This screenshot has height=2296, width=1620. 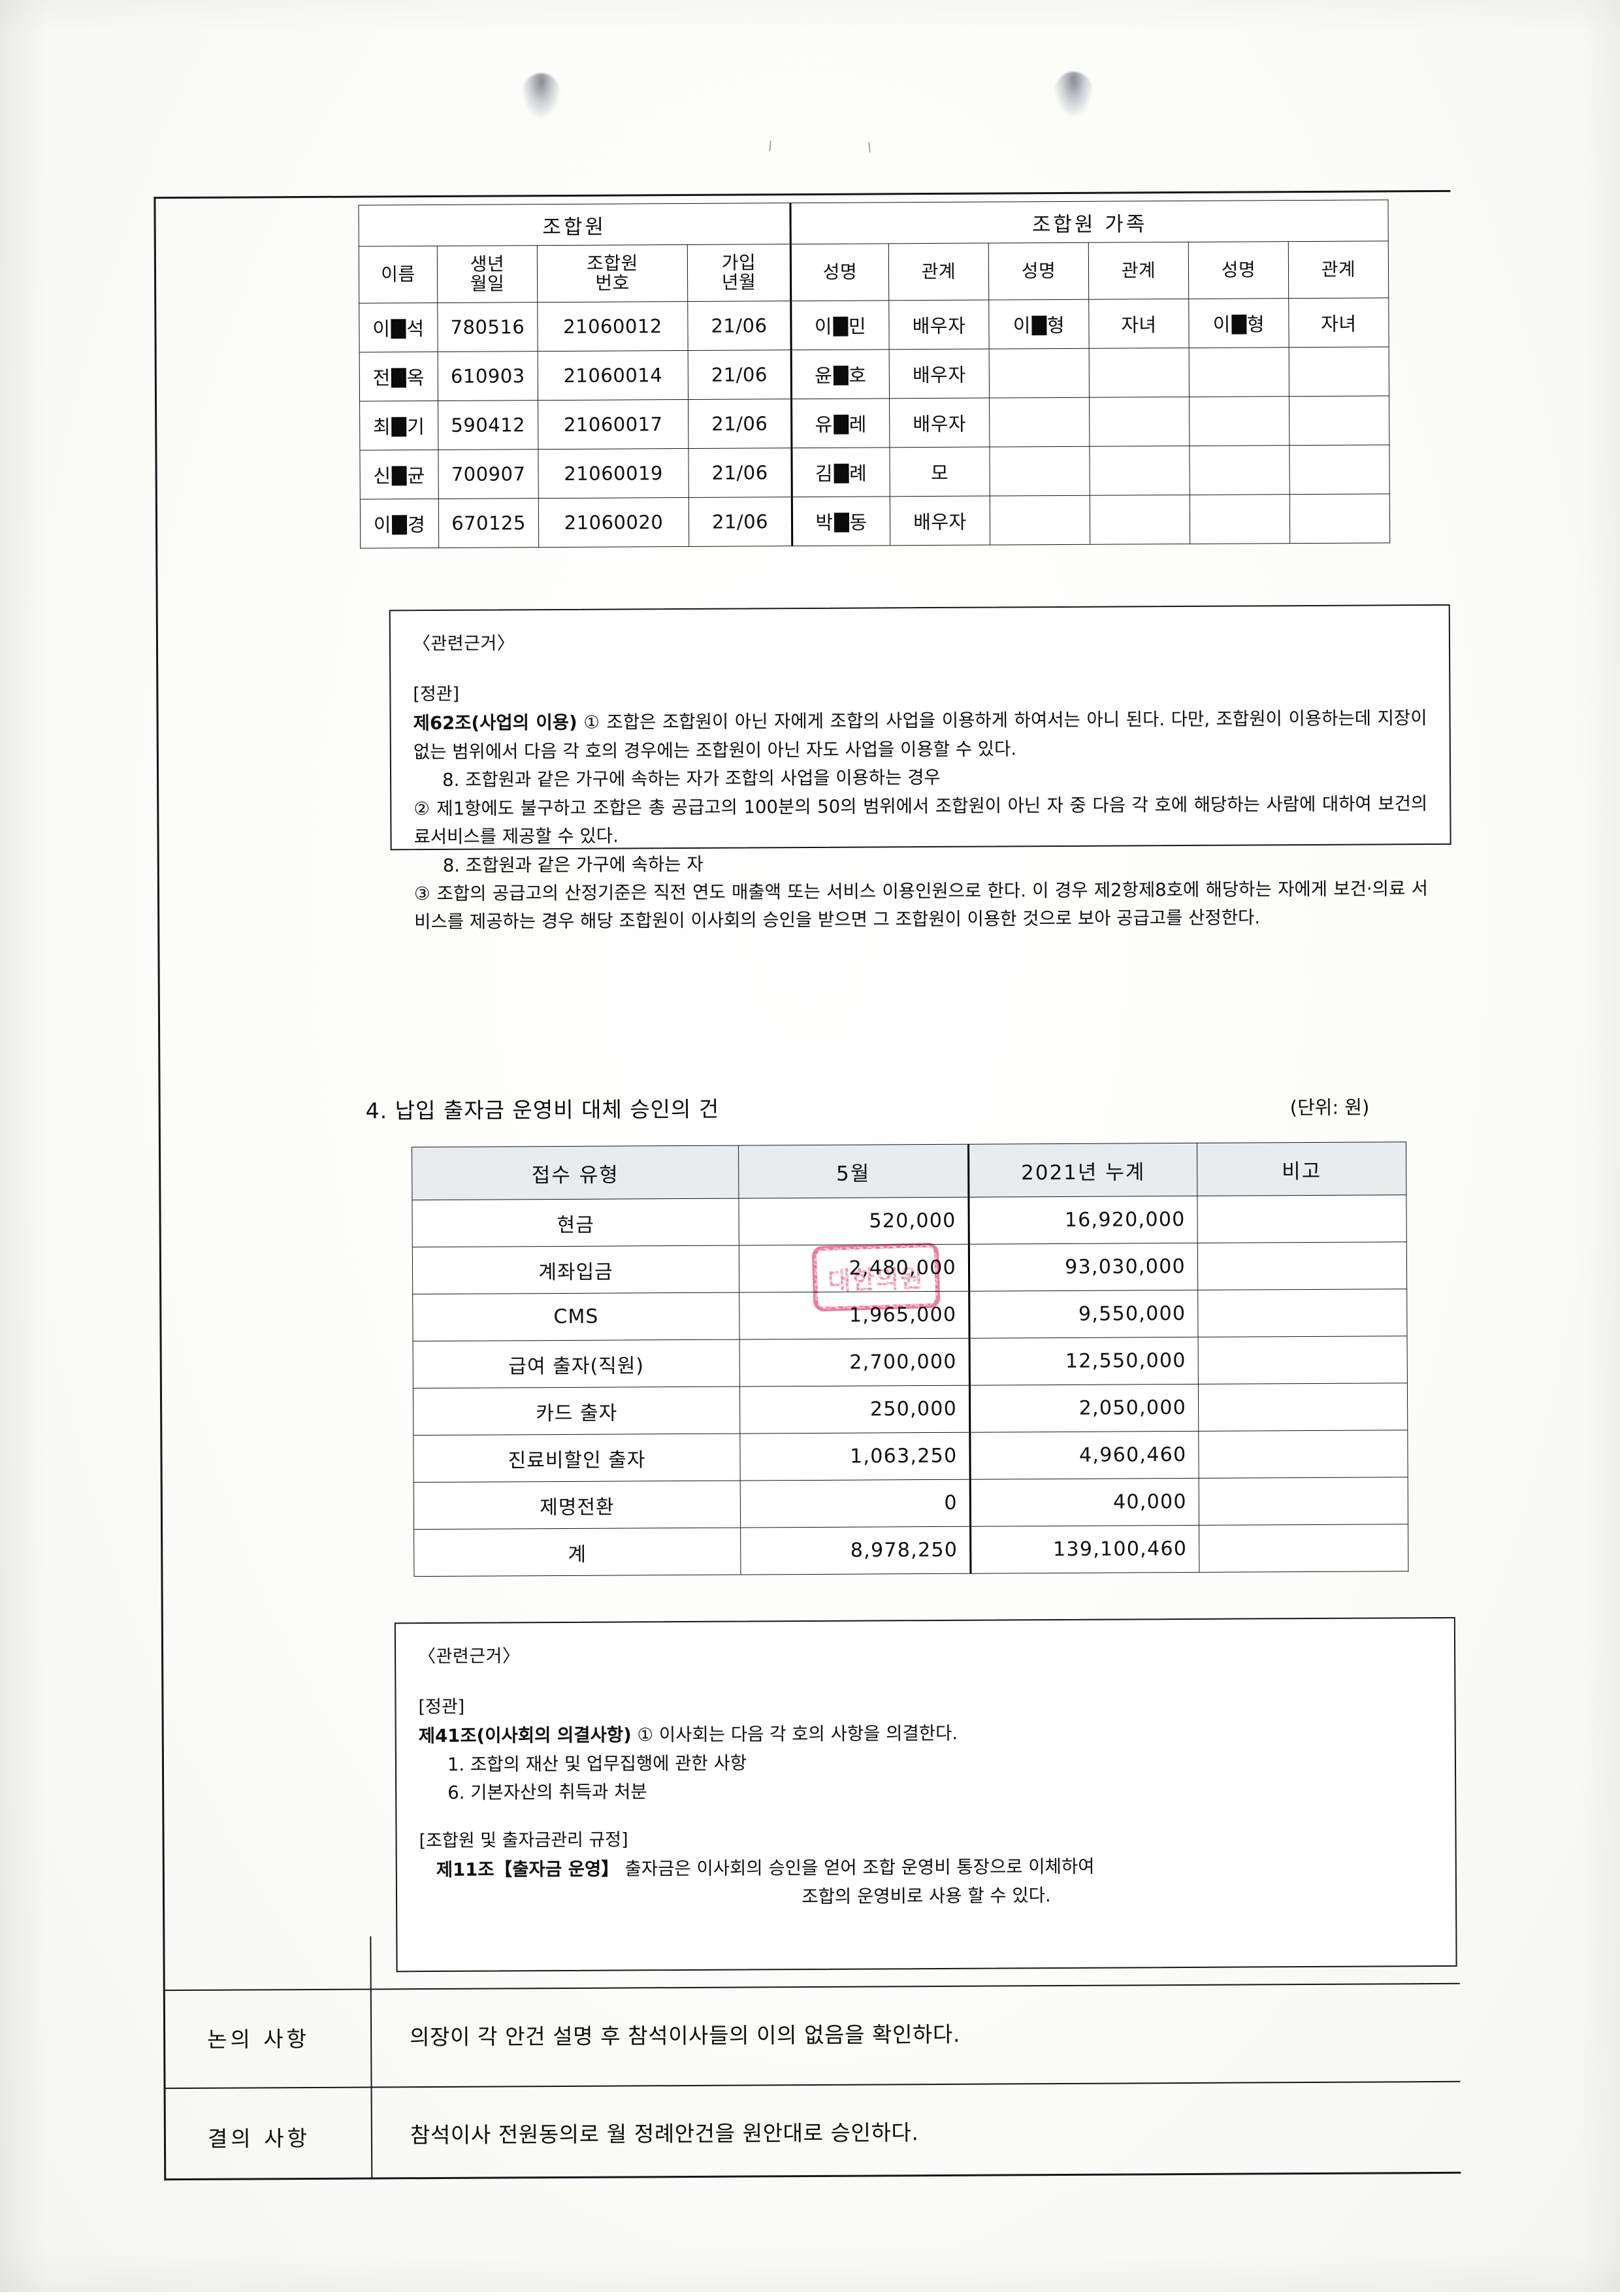 What do you see at coordinates (1339, 371) in the screenshot?
I see `cell-family3-relation` at bounding box center [1339, 371].